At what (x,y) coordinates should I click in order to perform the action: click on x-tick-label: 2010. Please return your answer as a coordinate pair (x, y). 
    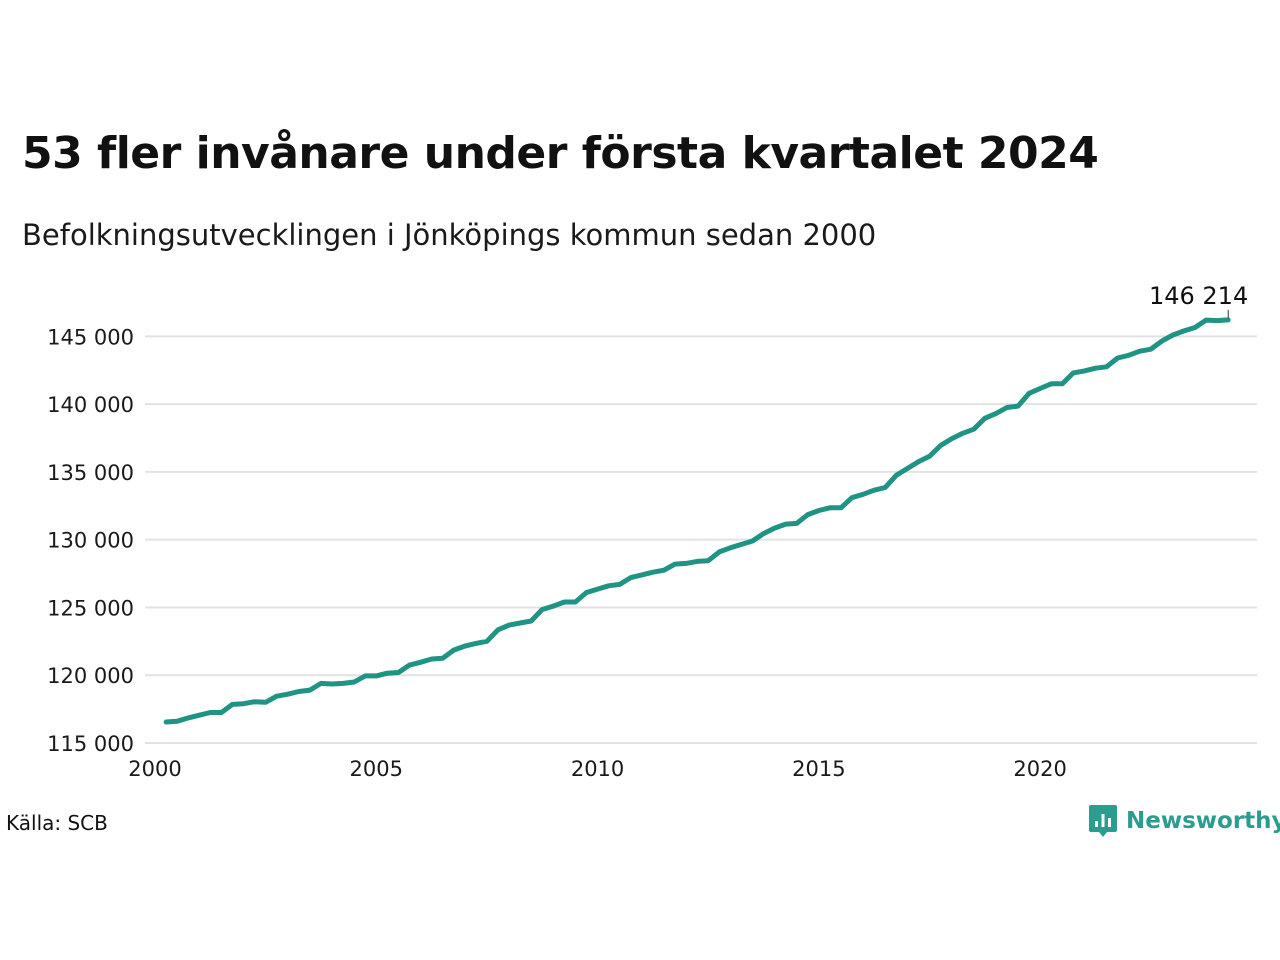
    Looking at the image, I should click on (597, 769).